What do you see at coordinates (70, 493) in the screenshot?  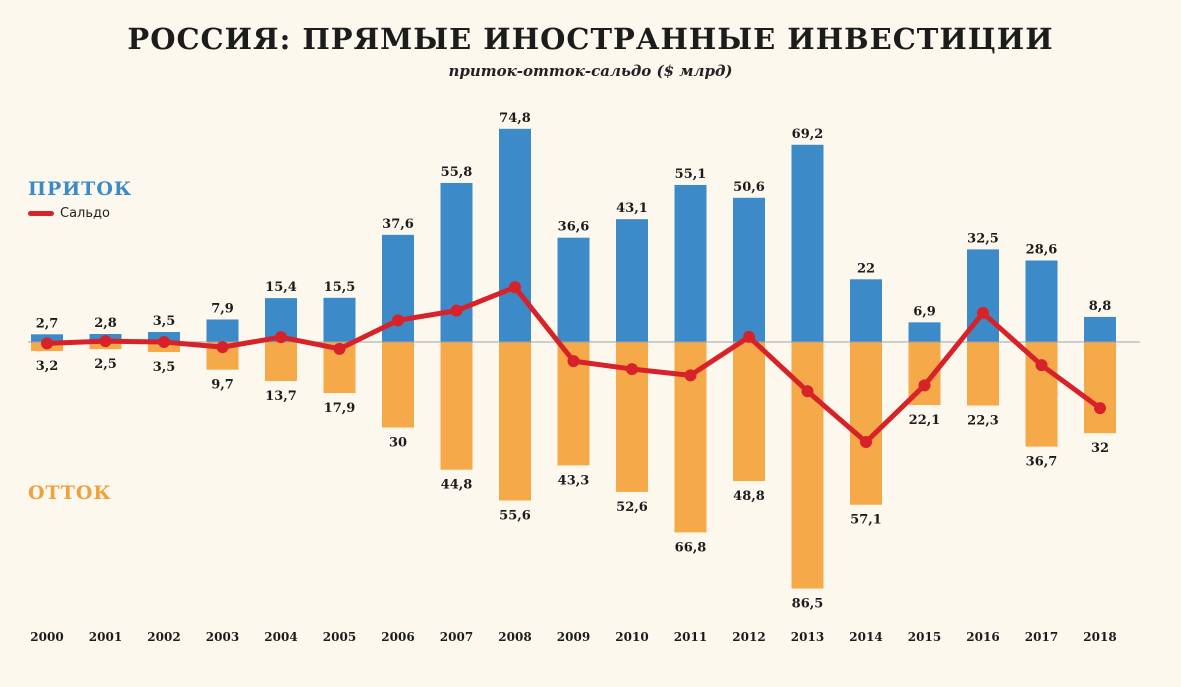 I see `legend-outflow: ОТТОК` at bounding box center [70, 493].